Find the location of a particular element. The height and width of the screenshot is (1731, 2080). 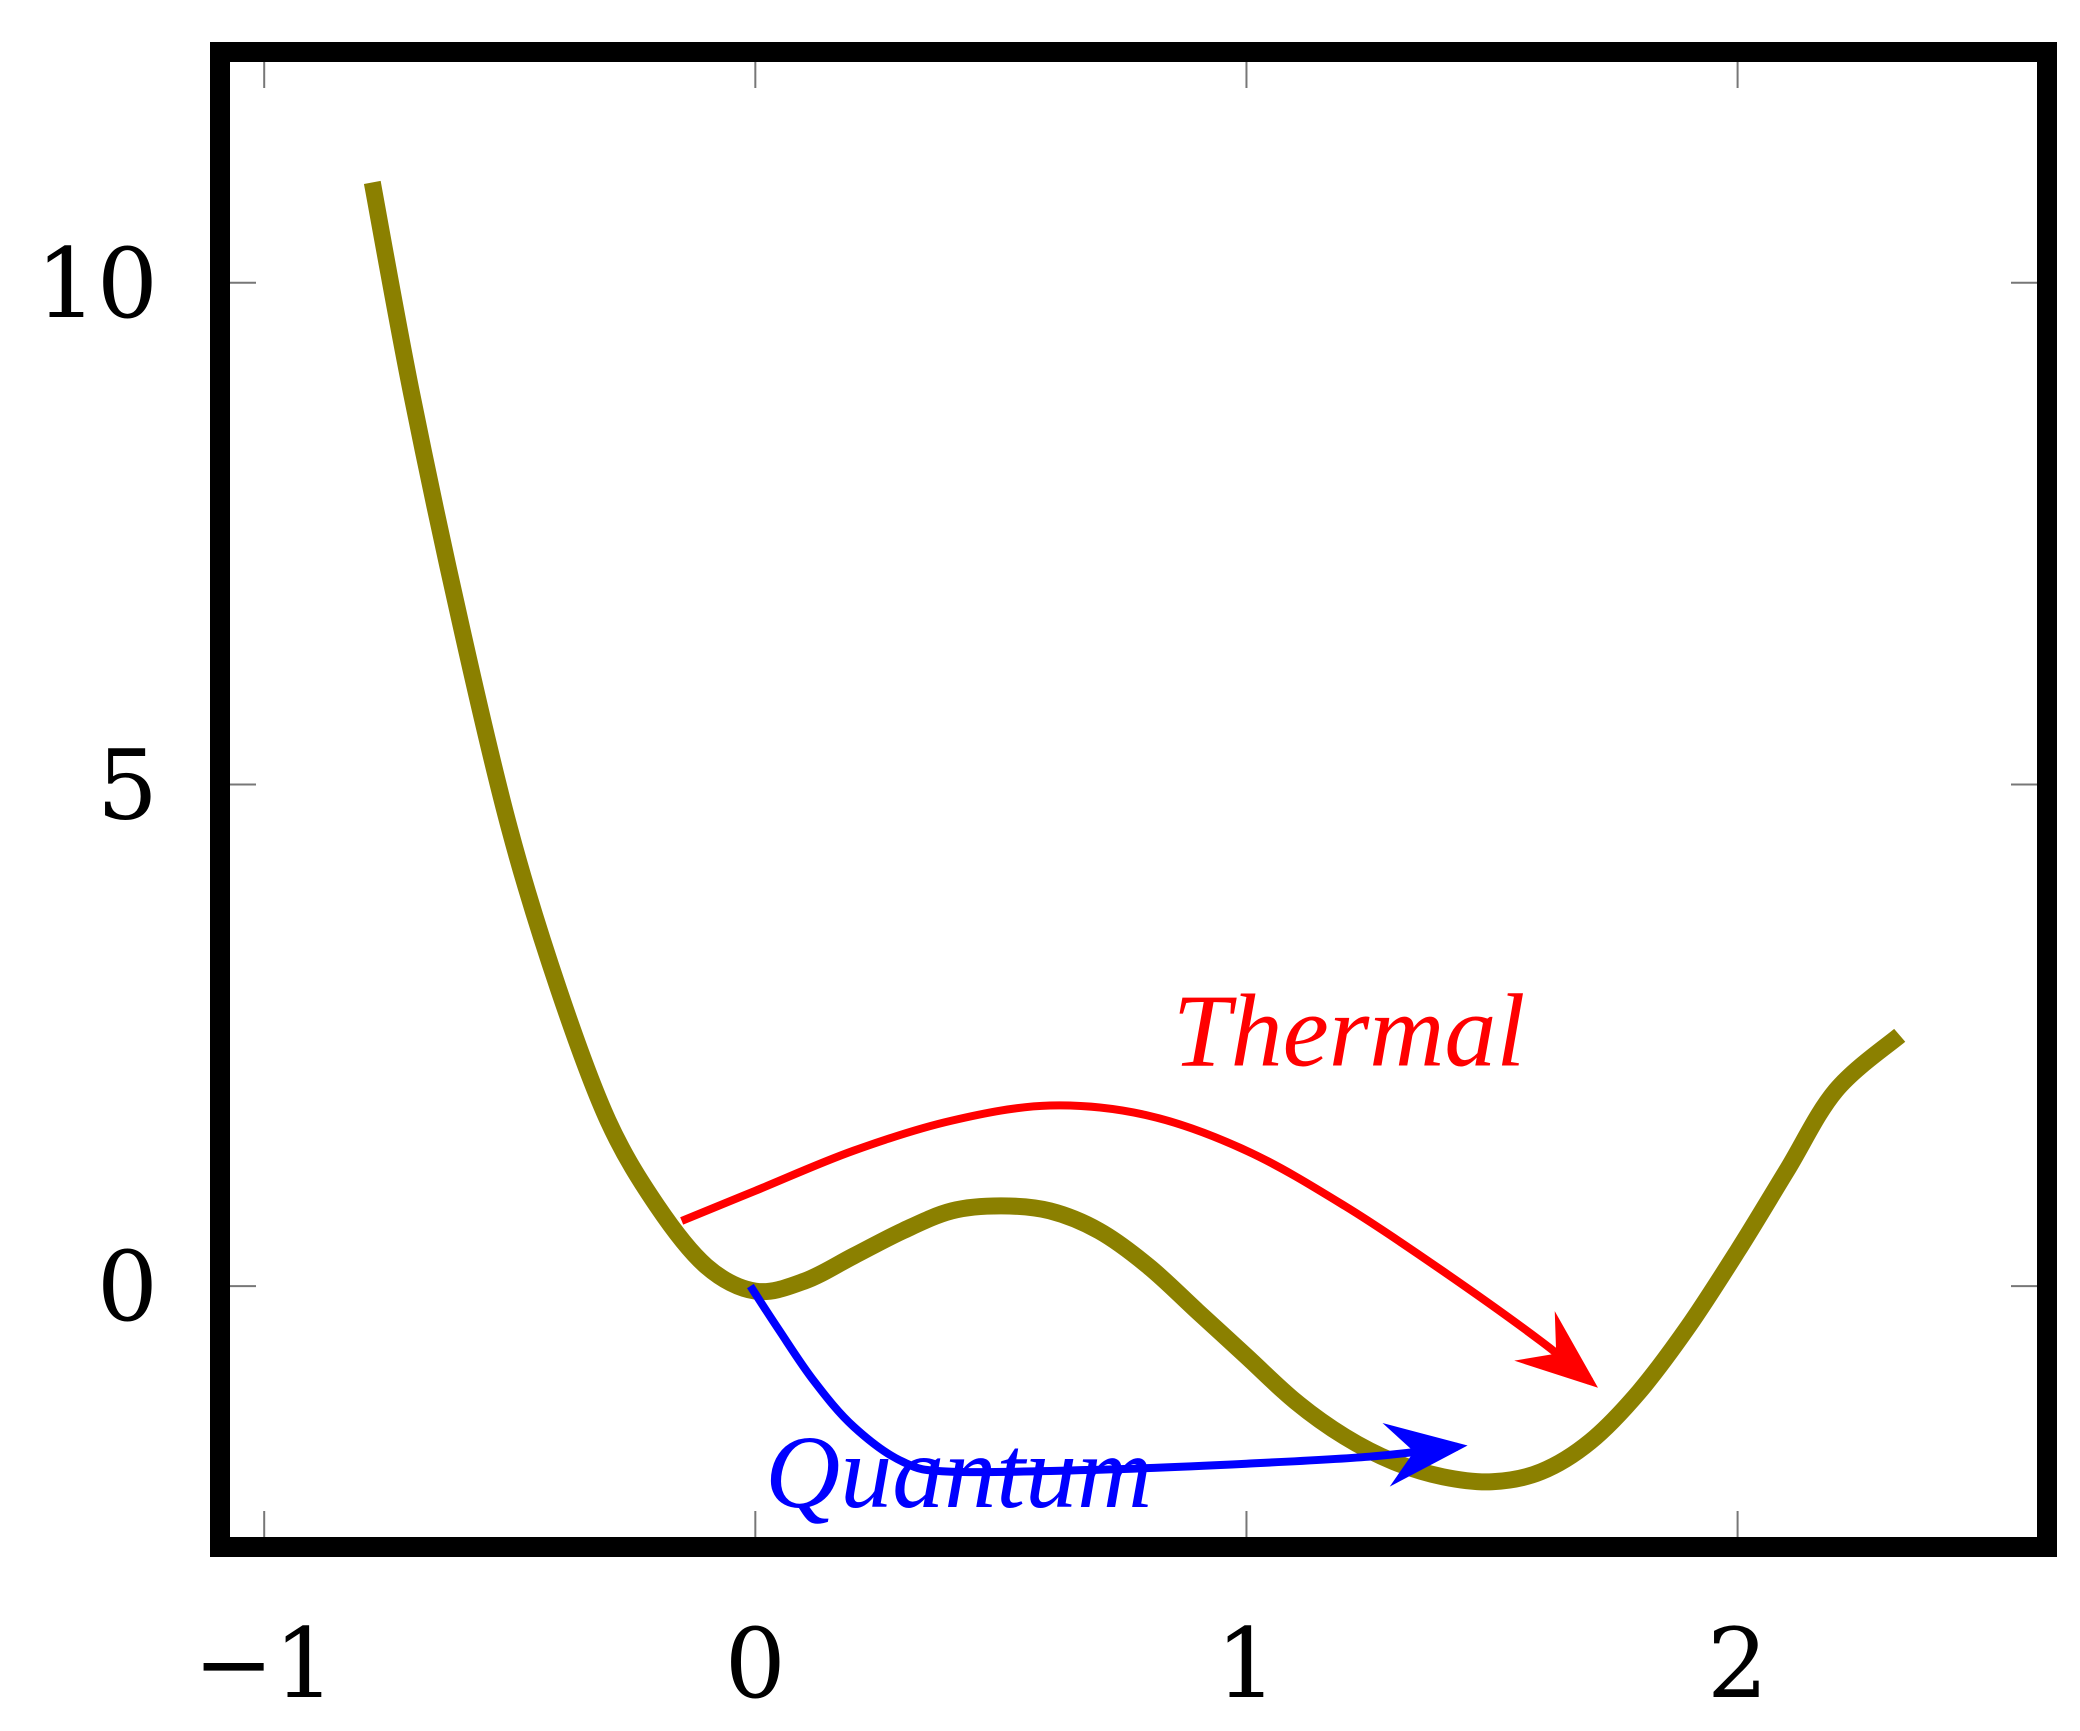

y-tick-label: 0 is located at coordinates (127, 1287).